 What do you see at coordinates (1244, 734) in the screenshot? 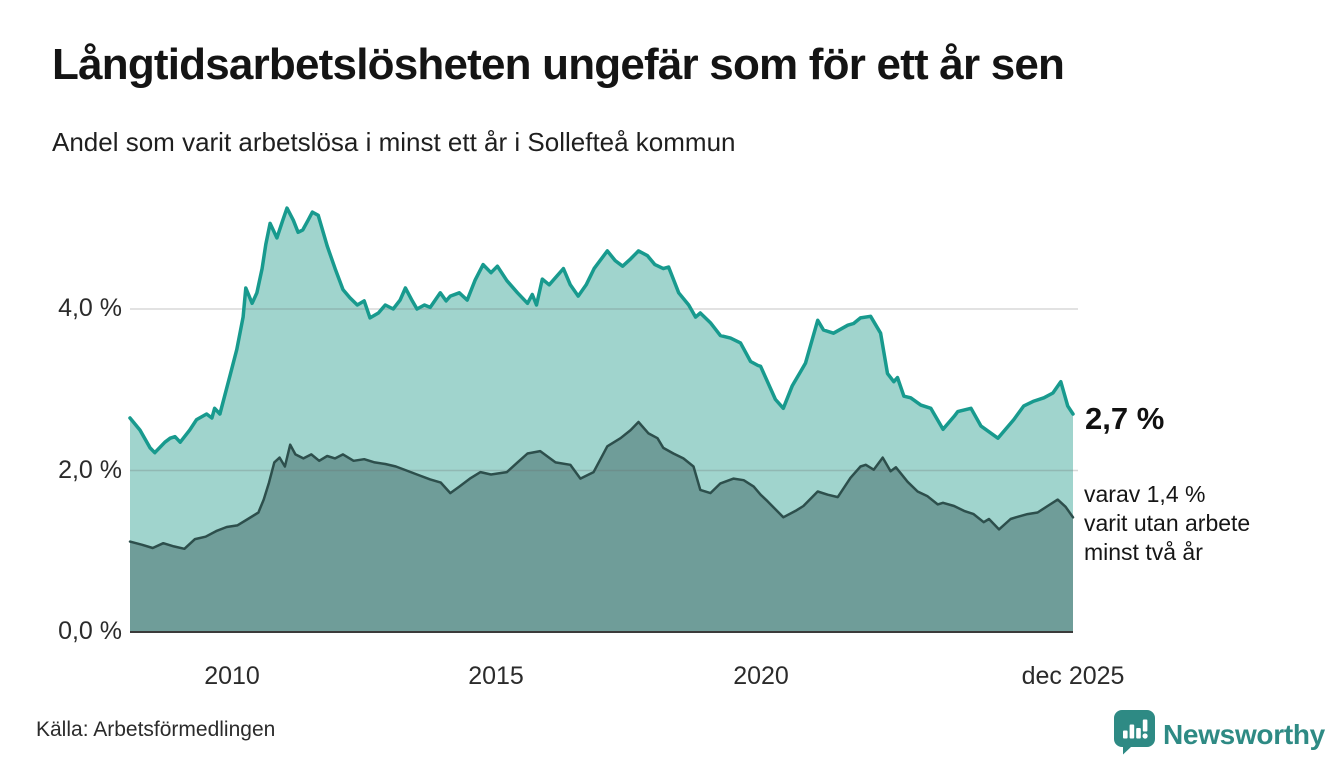
I see `newsworthy-wordmark: Newsworthy` at bounding box center [1244, 734].